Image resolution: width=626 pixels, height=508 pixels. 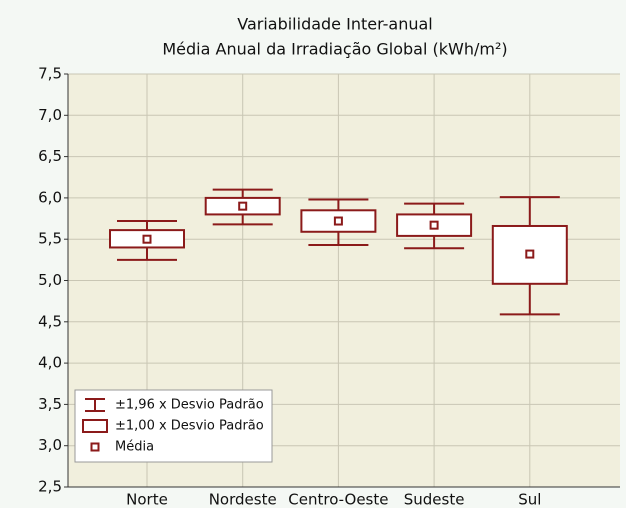 I want to click on y-tick-label: 5,5, so click(x=50, y=239).